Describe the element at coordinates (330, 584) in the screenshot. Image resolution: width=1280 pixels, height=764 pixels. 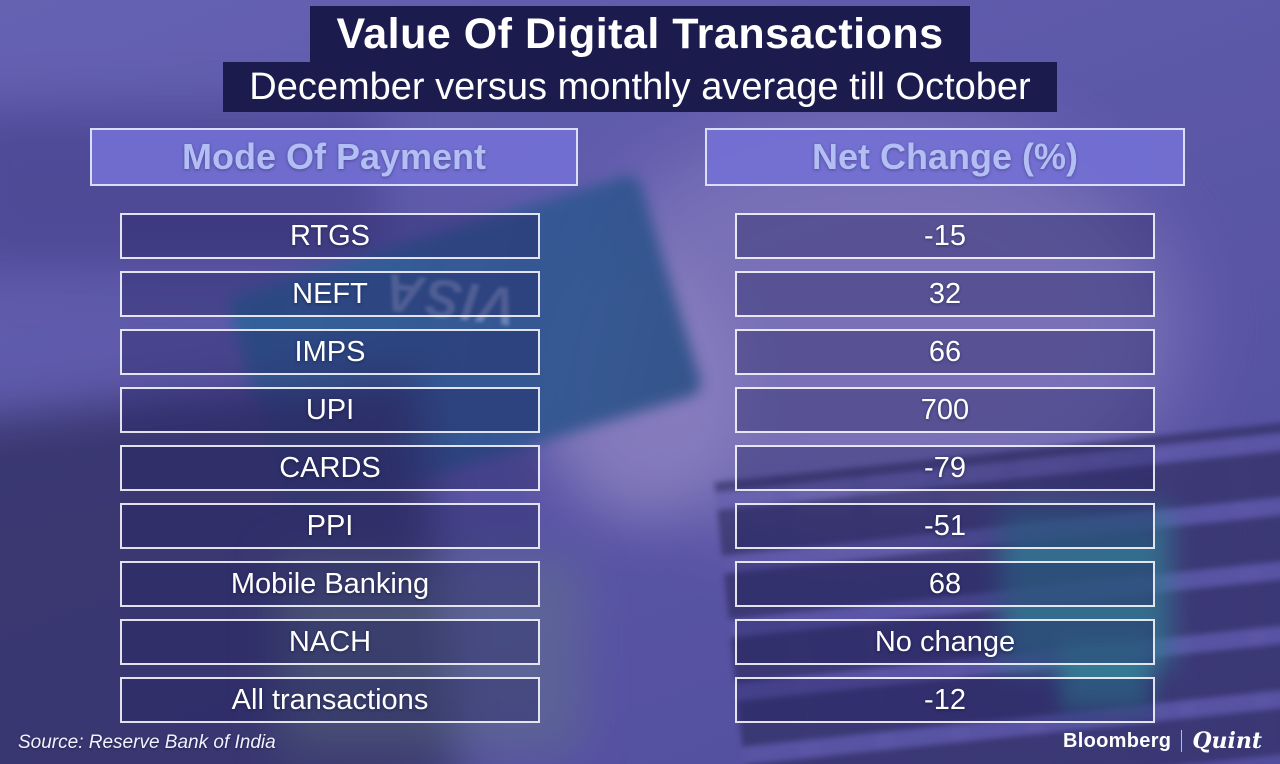
I see `table-row-mode: Mobile Banking` at that location.